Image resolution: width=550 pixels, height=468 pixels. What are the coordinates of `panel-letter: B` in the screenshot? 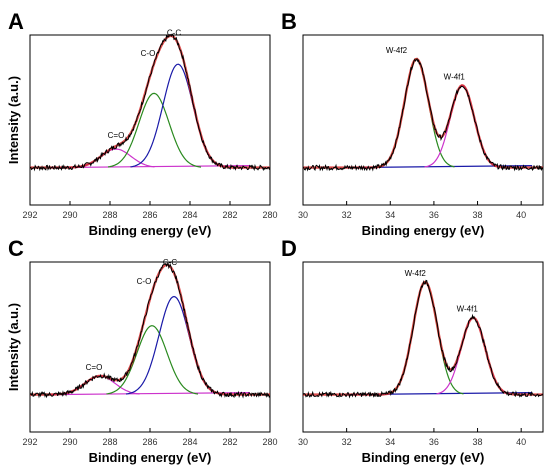 It's located at (289, 21).